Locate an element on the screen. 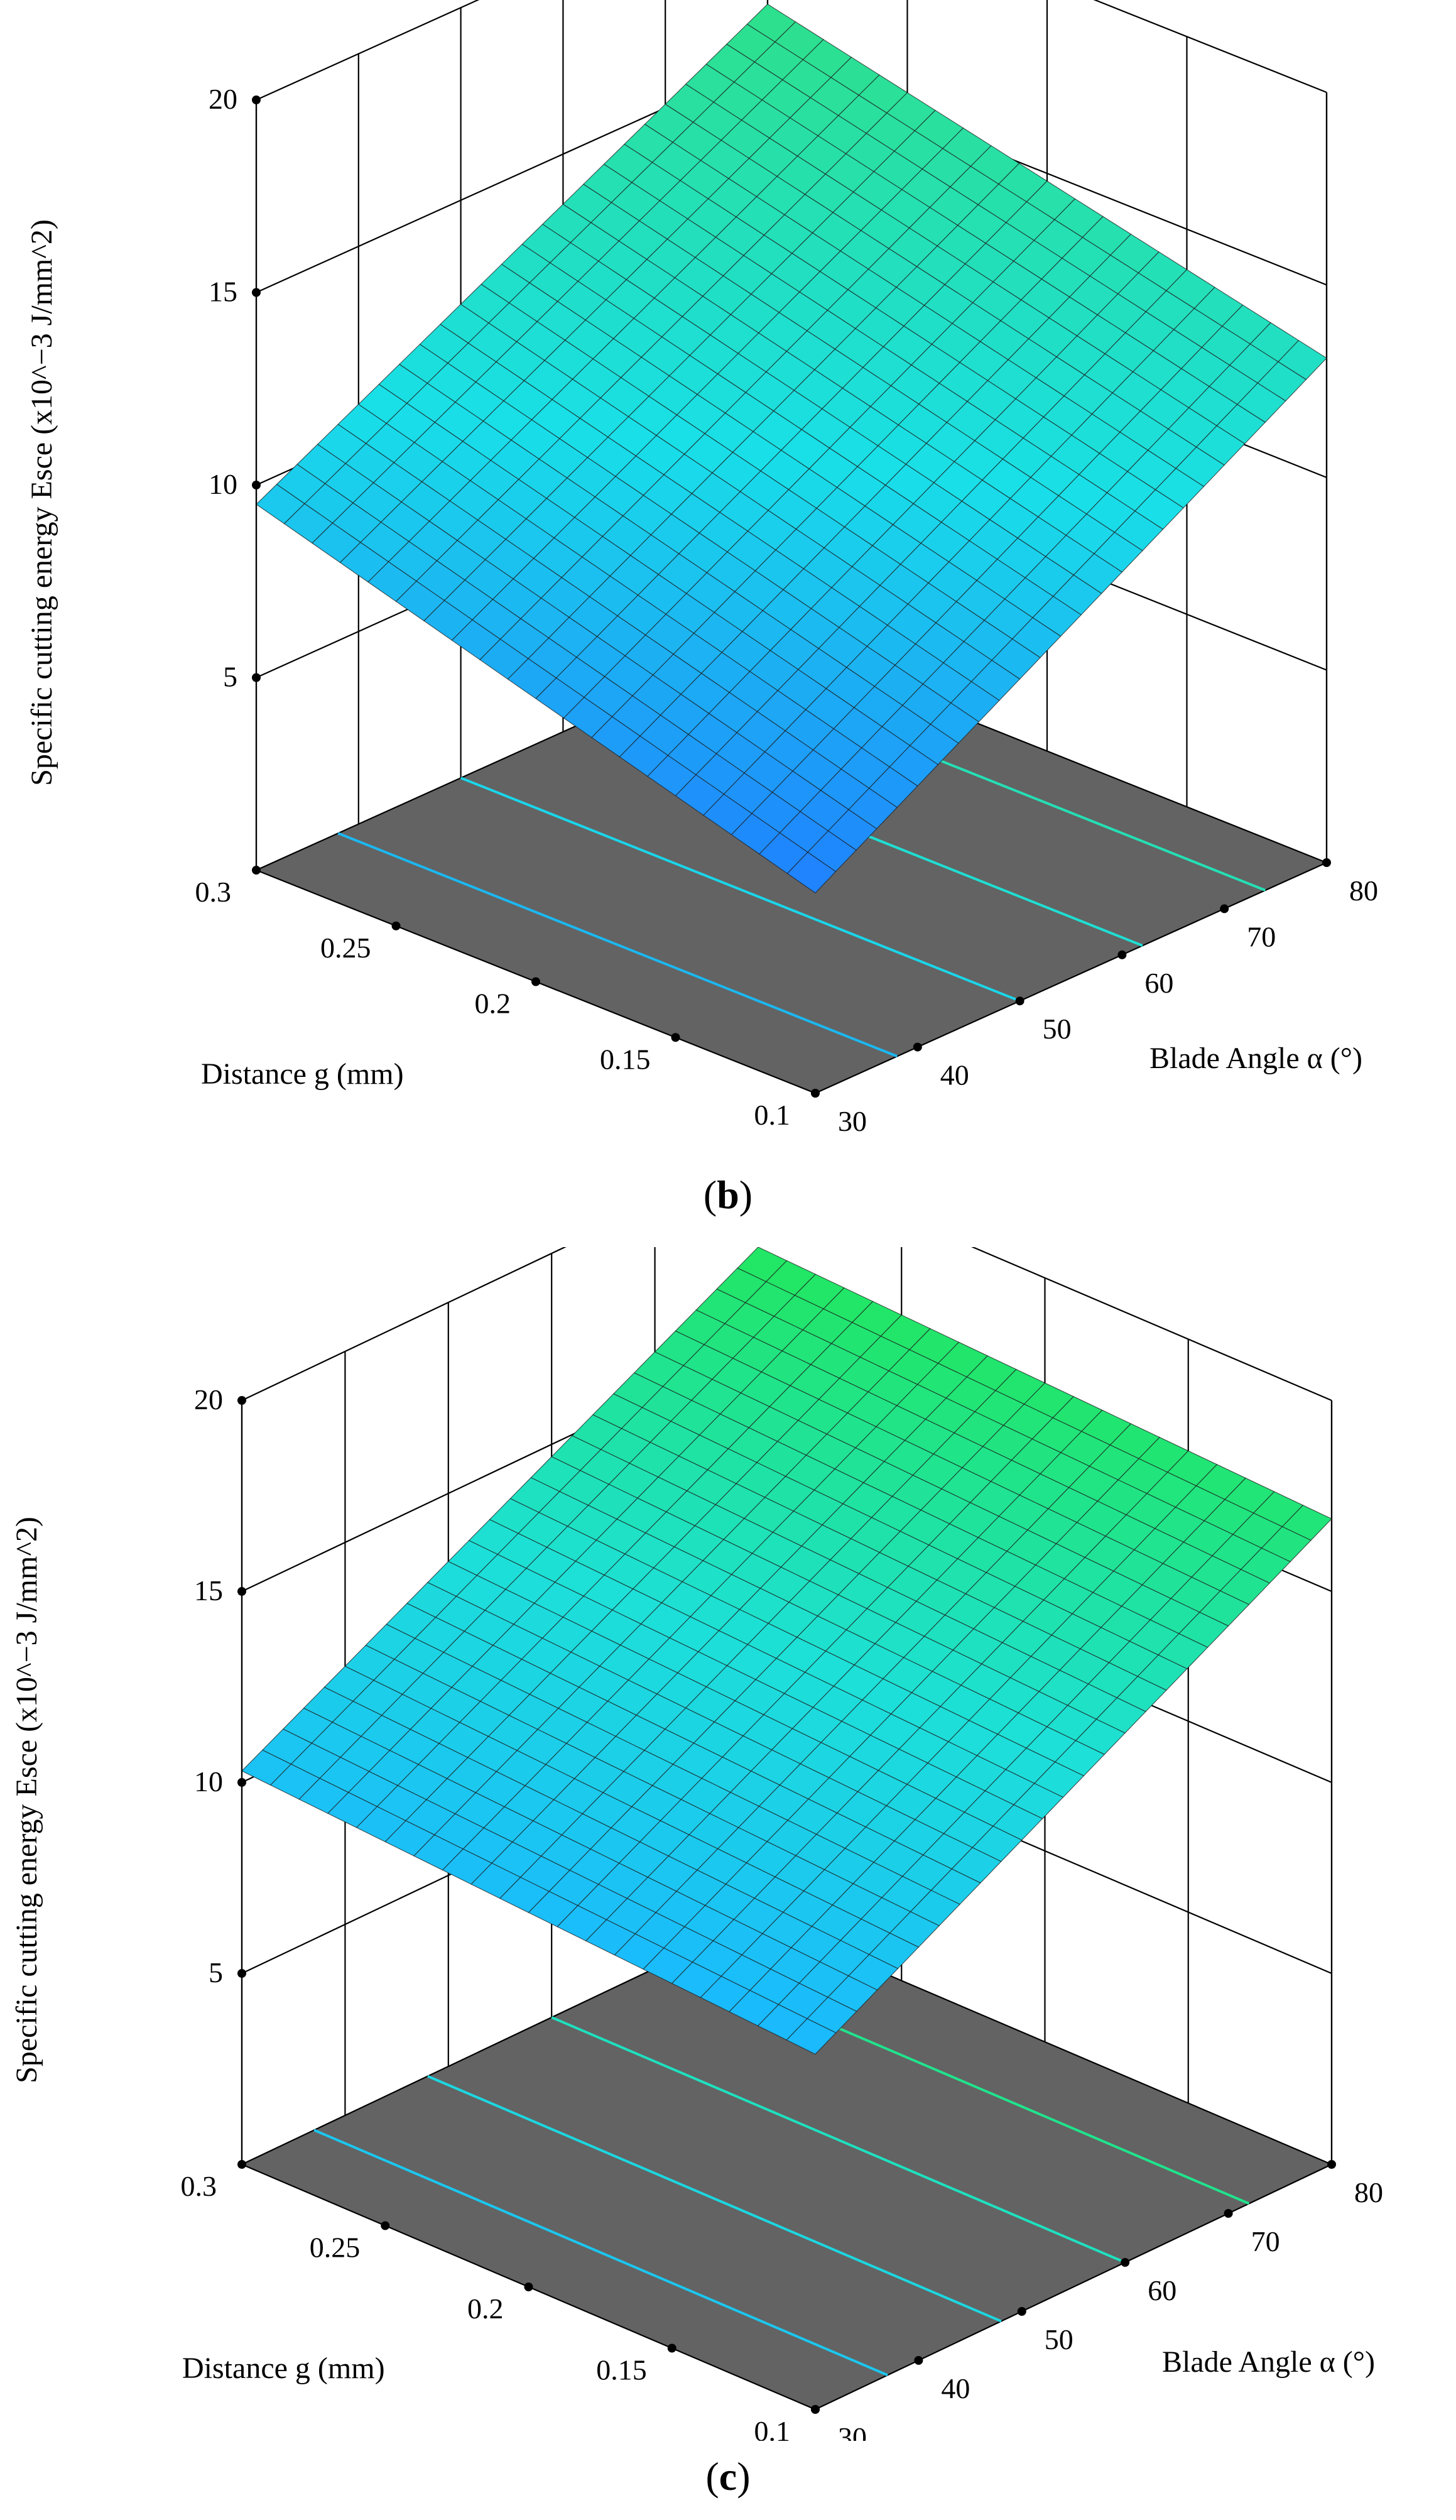 This screenshot has height=2520, width=1456. caption-b: (b) is located at coordinates (728, 1195).